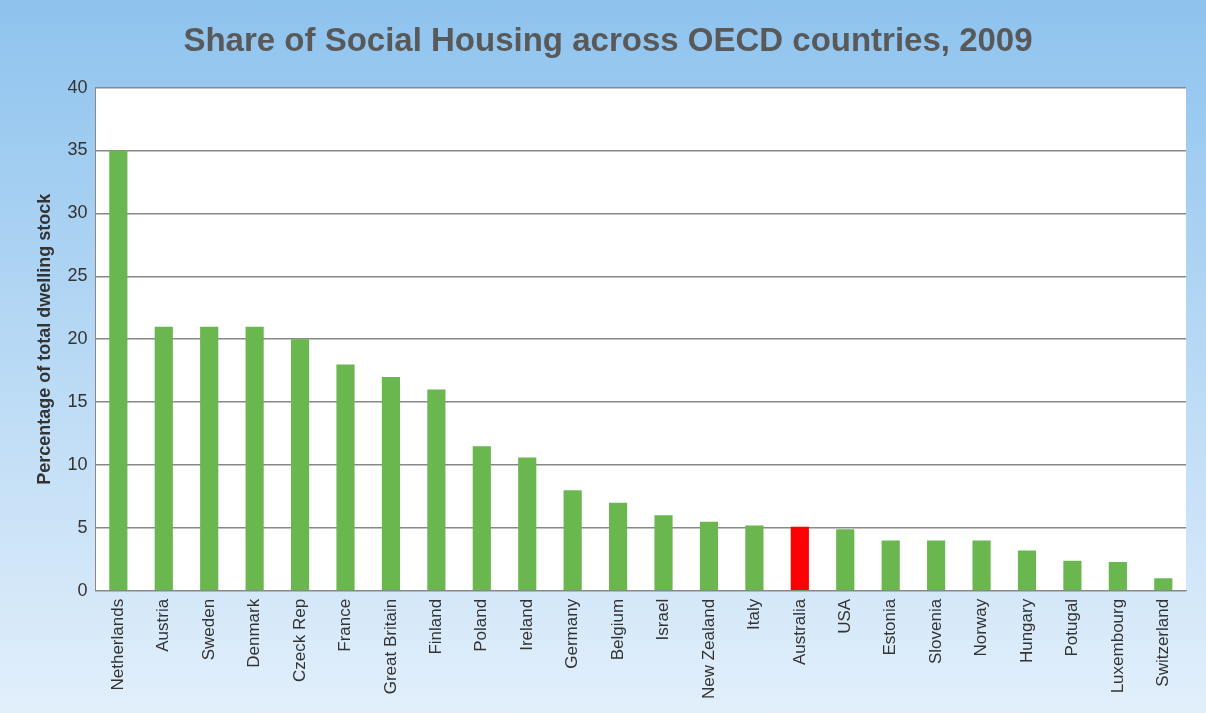  I want to click on y-tick-label: 40, so click(77, 86).